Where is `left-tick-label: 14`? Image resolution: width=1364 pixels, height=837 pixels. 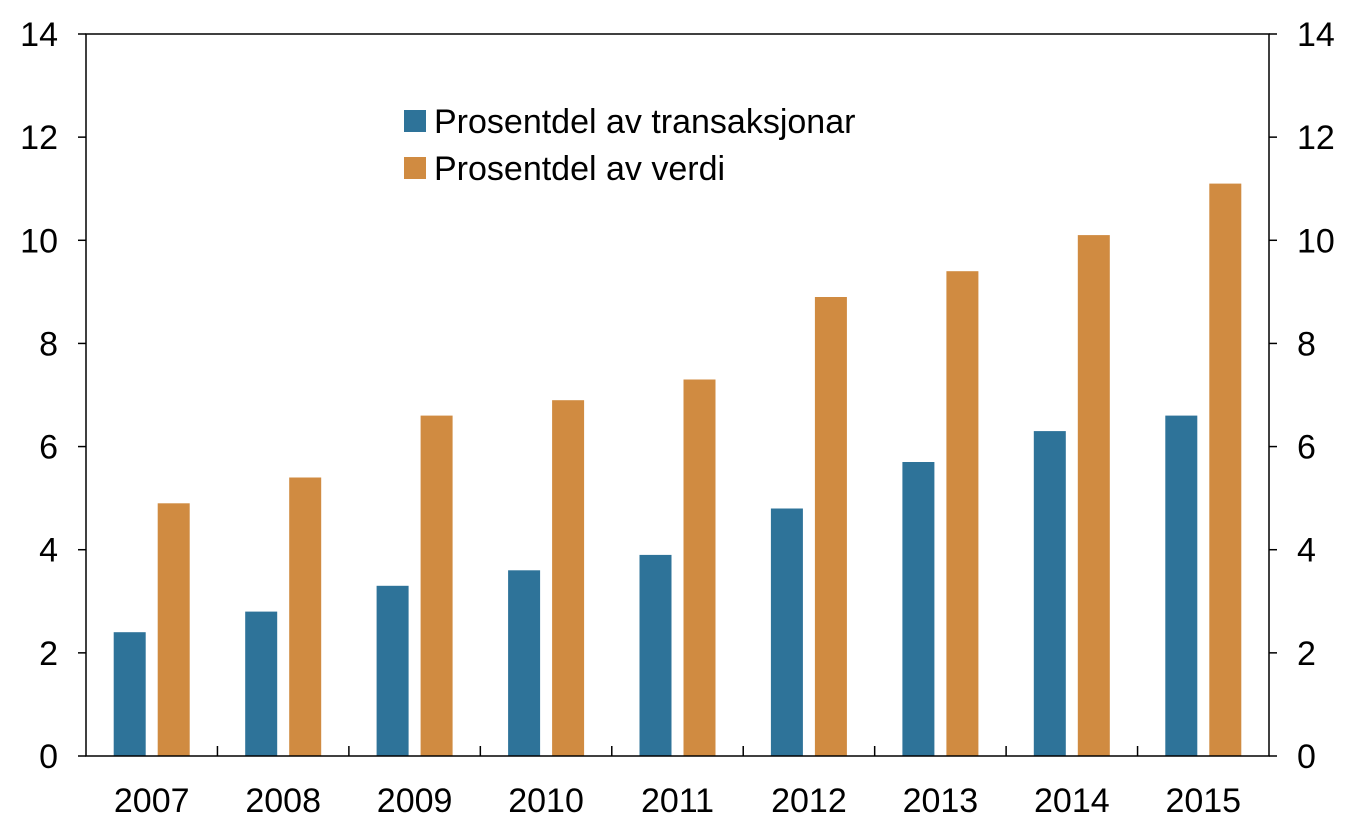
left-tick-label: 14 is located at coordinates (39, 35).